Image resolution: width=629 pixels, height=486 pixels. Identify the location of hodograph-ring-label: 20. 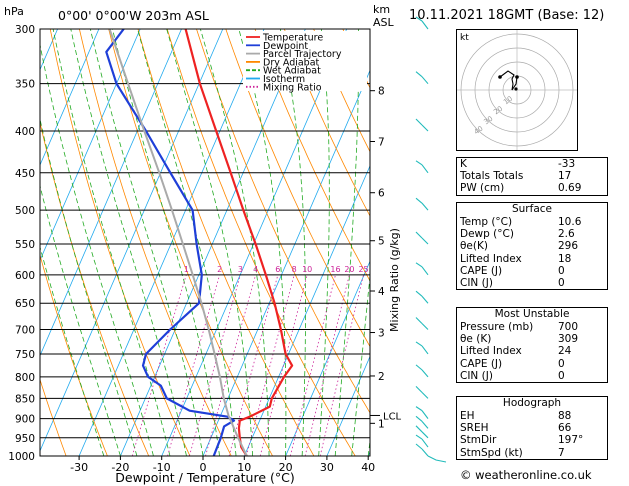
(498, 111).